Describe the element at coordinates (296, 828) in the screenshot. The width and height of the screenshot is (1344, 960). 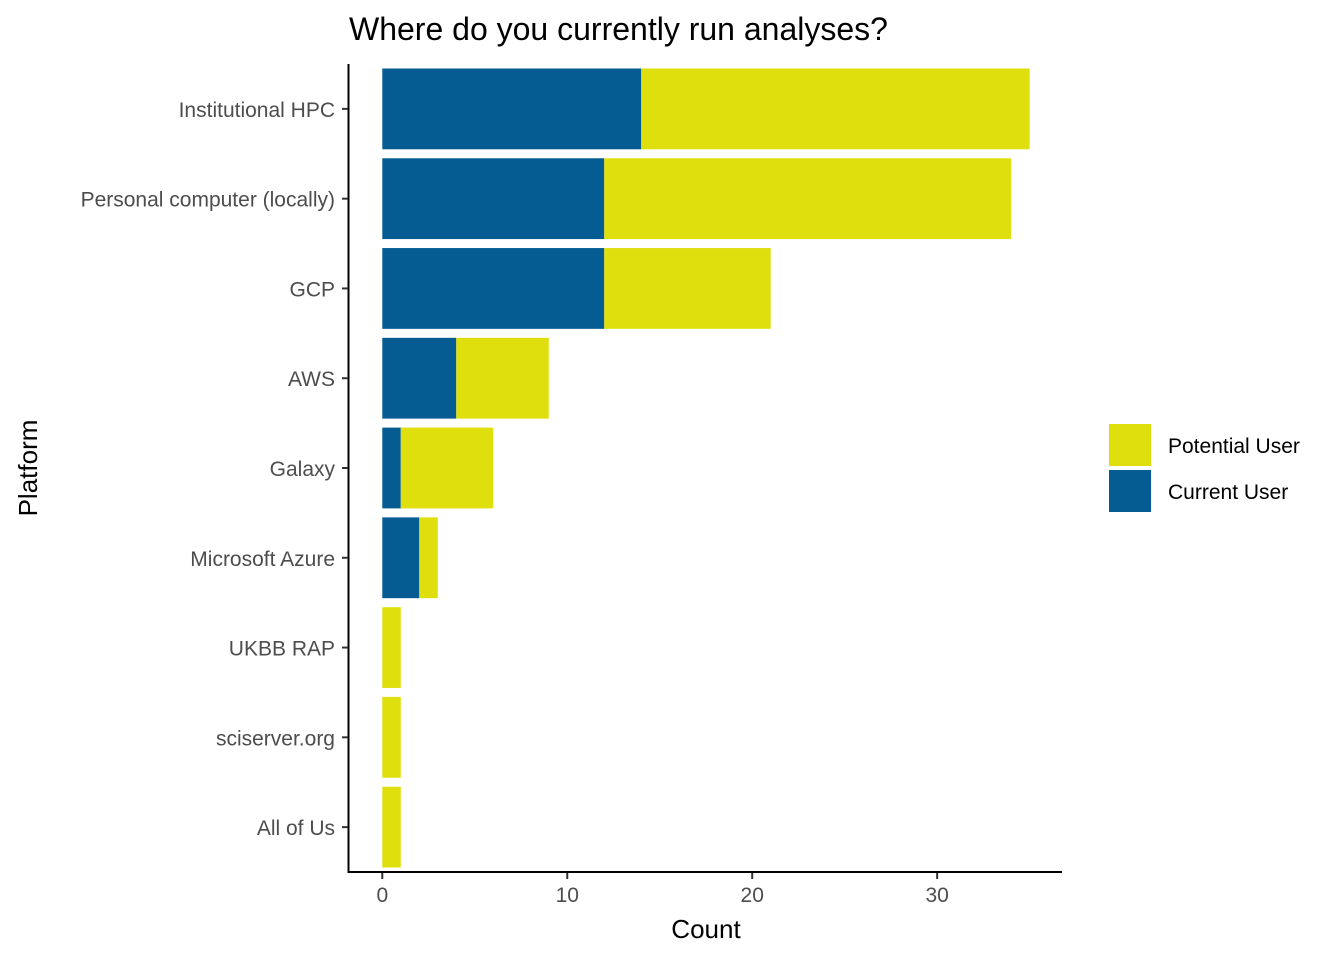
I see `y-tick-label: All of Us` at that location.